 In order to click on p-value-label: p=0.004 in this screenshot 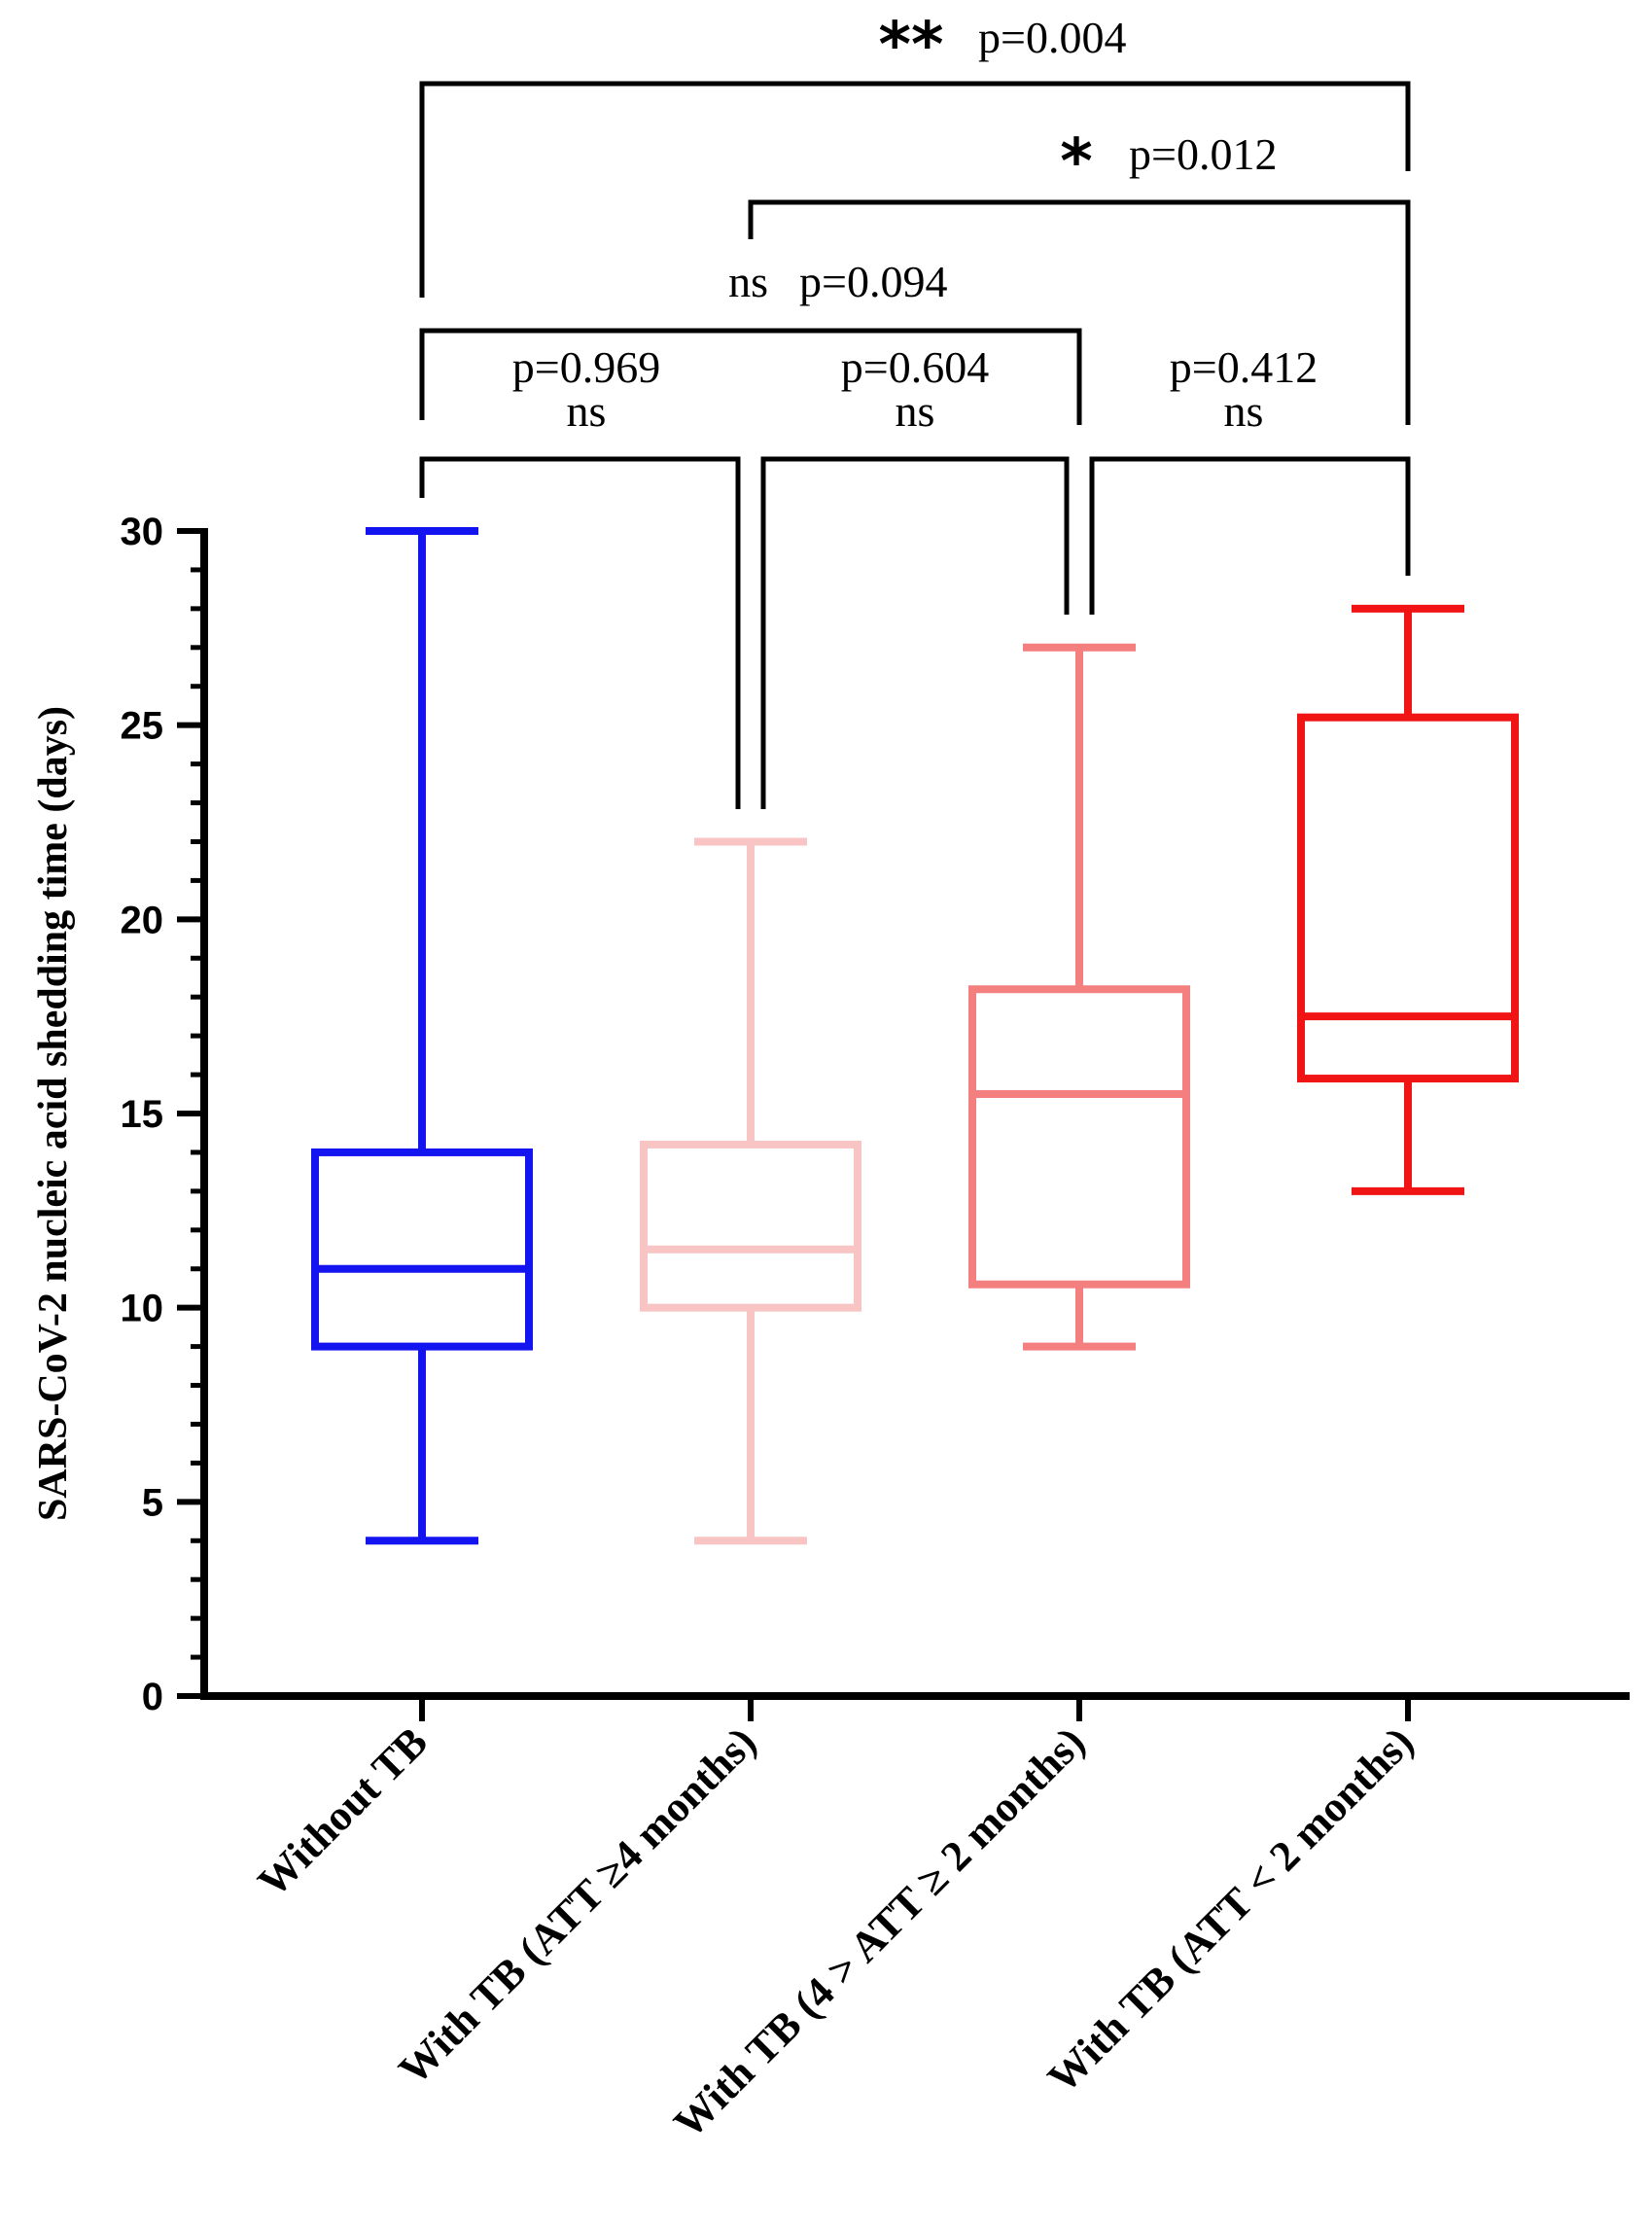, I will do `click(1052, 37)`.